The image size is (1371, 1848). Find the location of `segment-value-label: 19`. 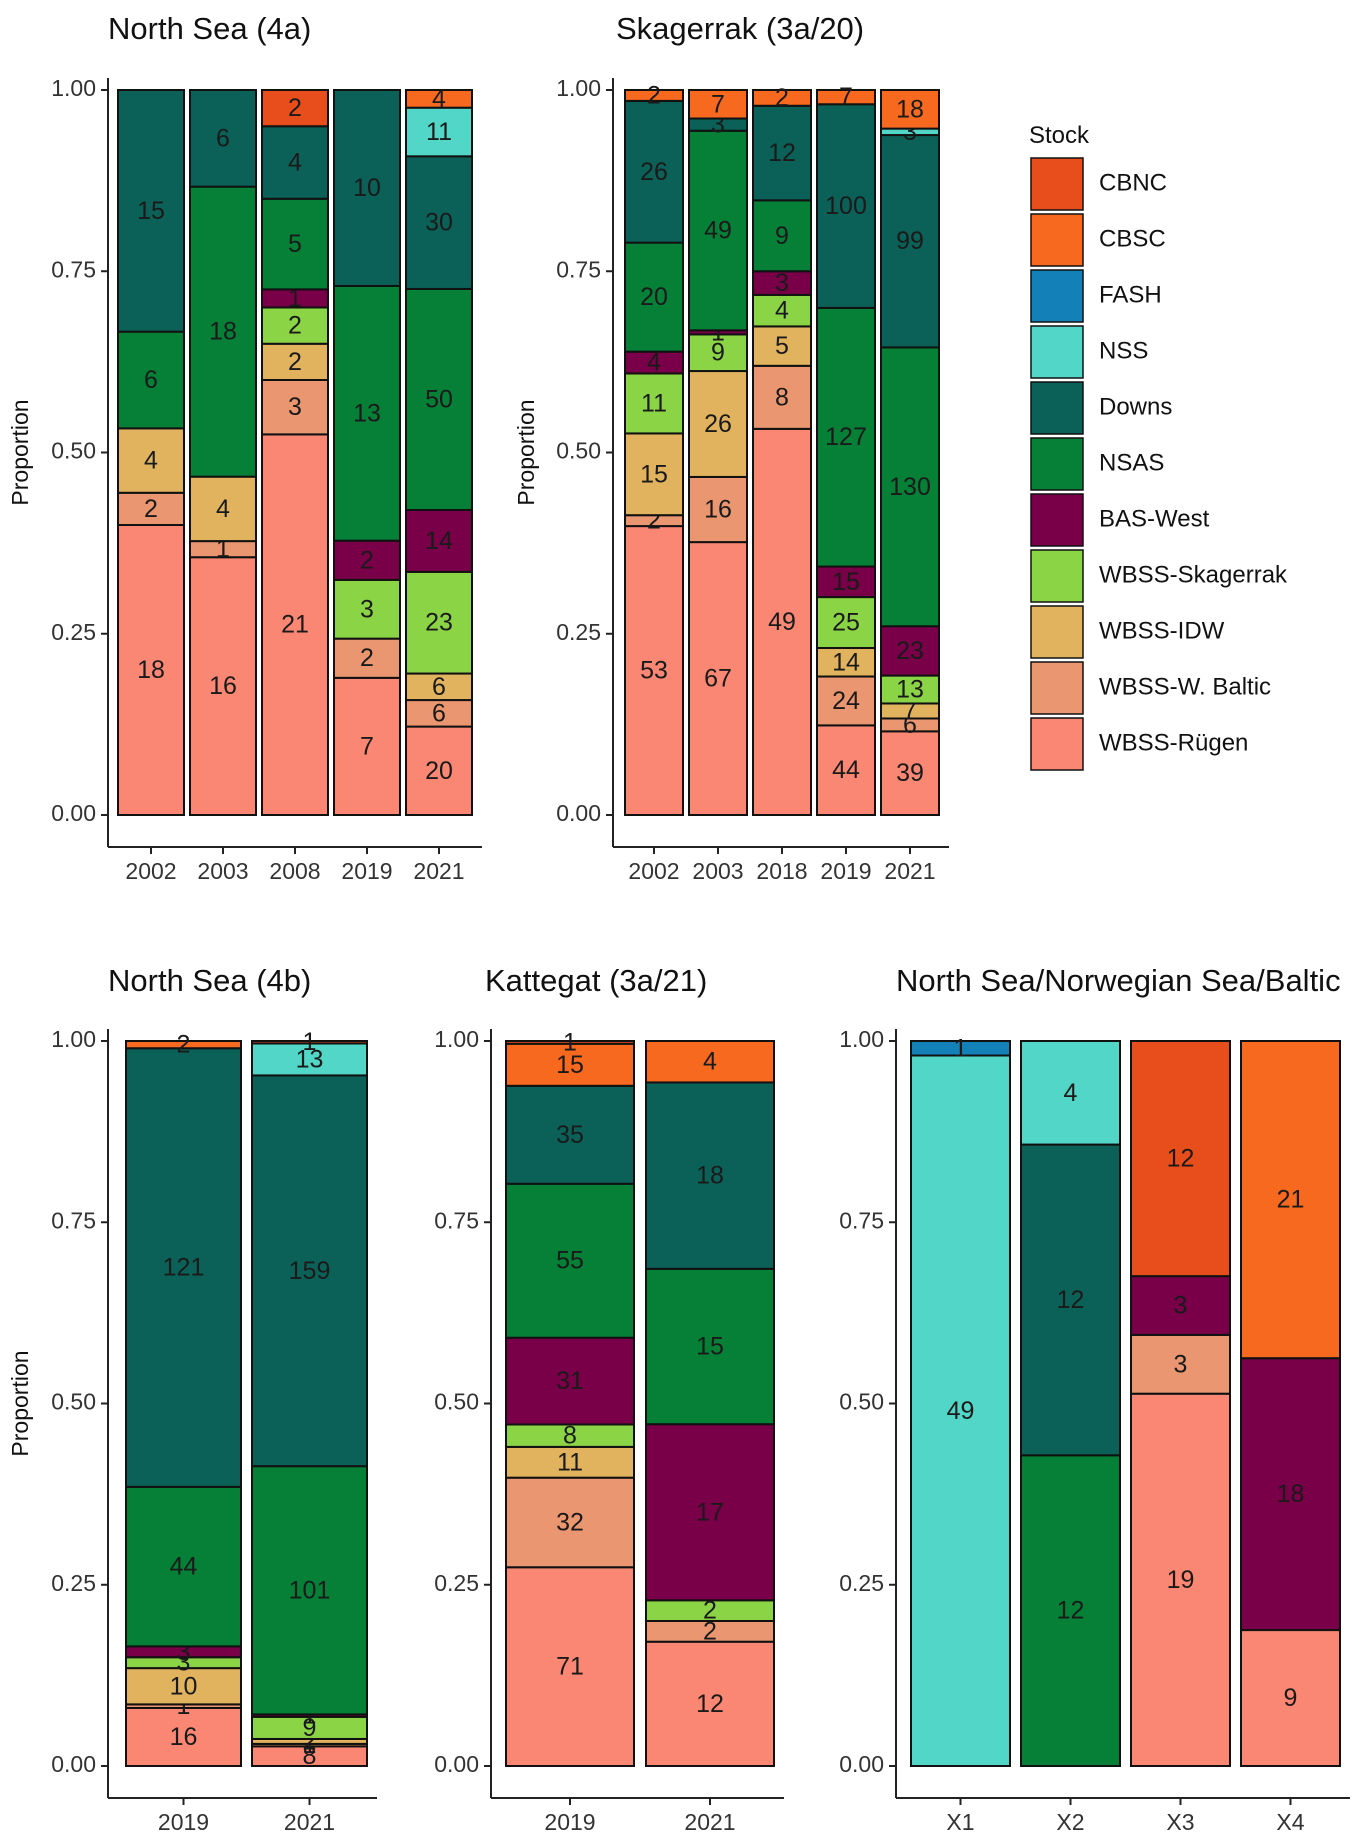

segment-value-label: 19 is located at coordinates (1181, 1580).